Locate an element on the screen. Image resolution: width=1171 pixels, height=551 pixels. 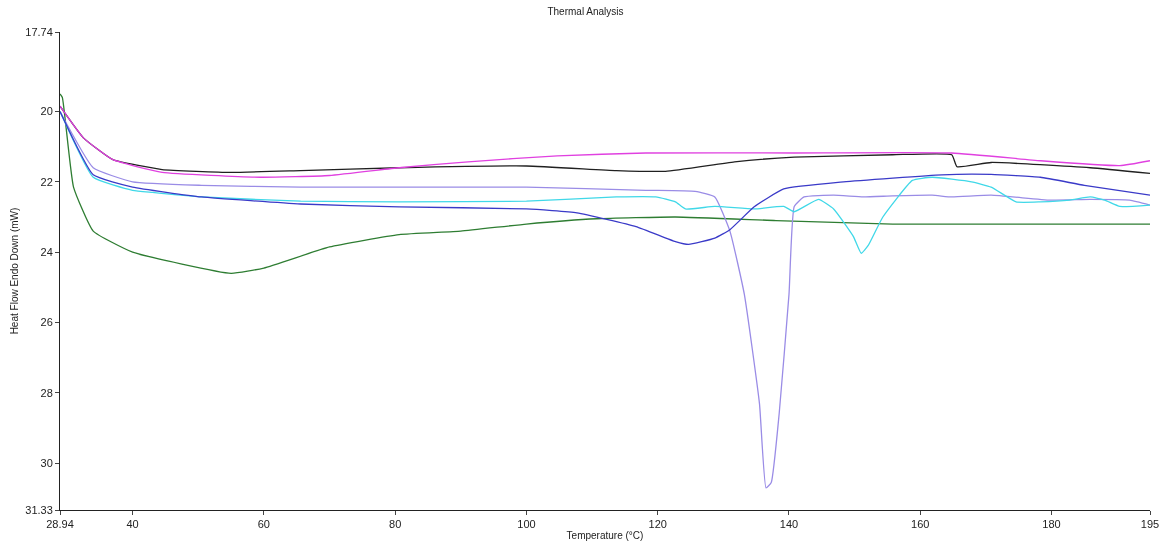
x-tick-label: 100 is located at coordinates (526, 524).